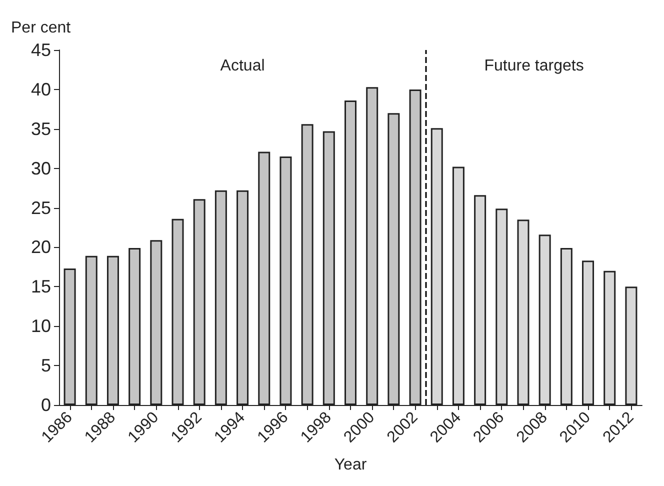 This screenshot has height=486, width=664. What do you see at coordinates (41, 28) in the screenshot?
I see `y-axis-title: Per cent` at bounding box center [41, 28].